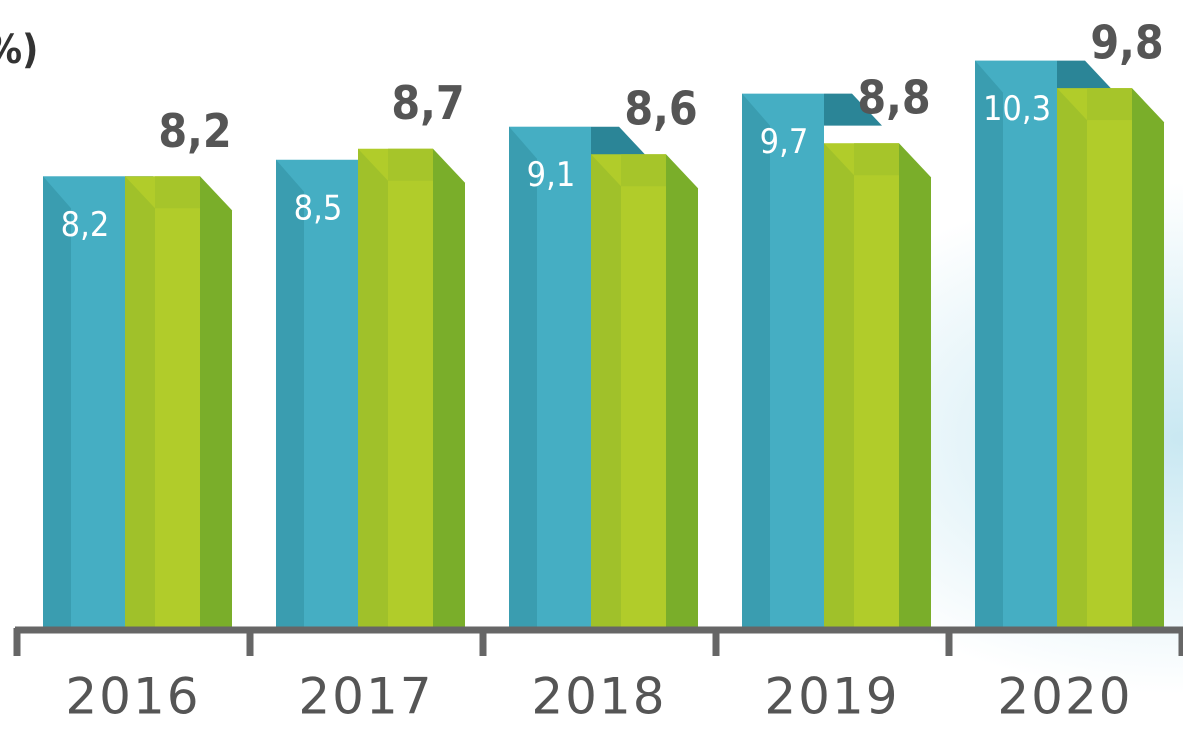  Describe the element at coordinates (365, 697) in the screenshot. I see `x-tick-label: 2017` at that location.